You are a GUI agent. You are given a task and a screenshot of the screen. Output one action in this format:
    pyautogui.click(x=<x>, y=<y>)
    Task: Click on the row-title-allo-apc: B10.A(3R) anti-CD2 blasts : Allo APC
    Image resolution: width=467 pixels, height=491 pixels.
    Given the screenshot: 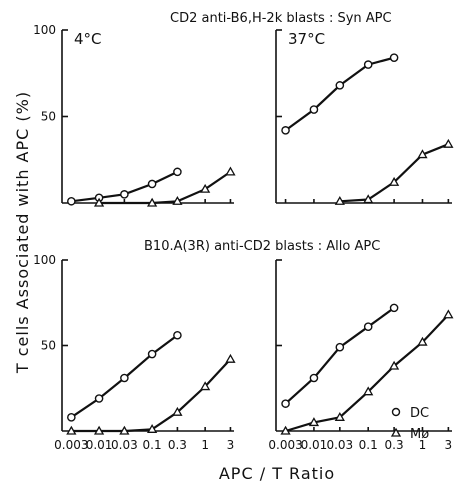 What is the action you would take?
    pyautogui.click(x=262, y=246)
    